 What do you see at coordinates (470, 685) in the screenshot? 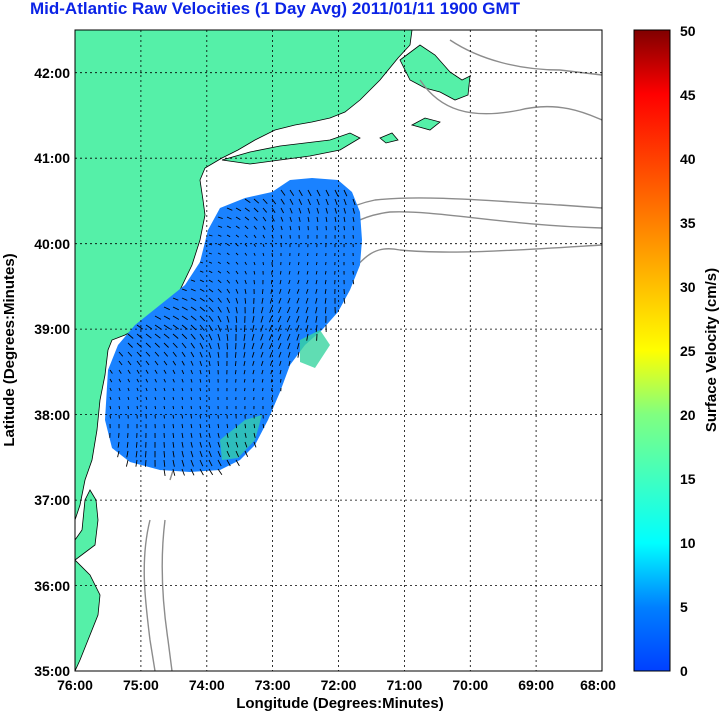
I see `x-tick: 70:00` at bounding box center [470, 685].